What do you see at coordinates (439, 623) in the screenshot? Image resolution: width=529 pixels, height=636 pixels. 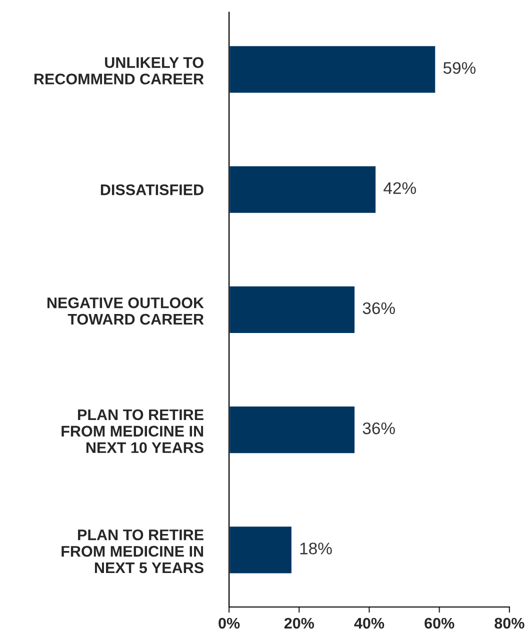 I see `x-tick-label: 60%` at bounding box center [439, 623].